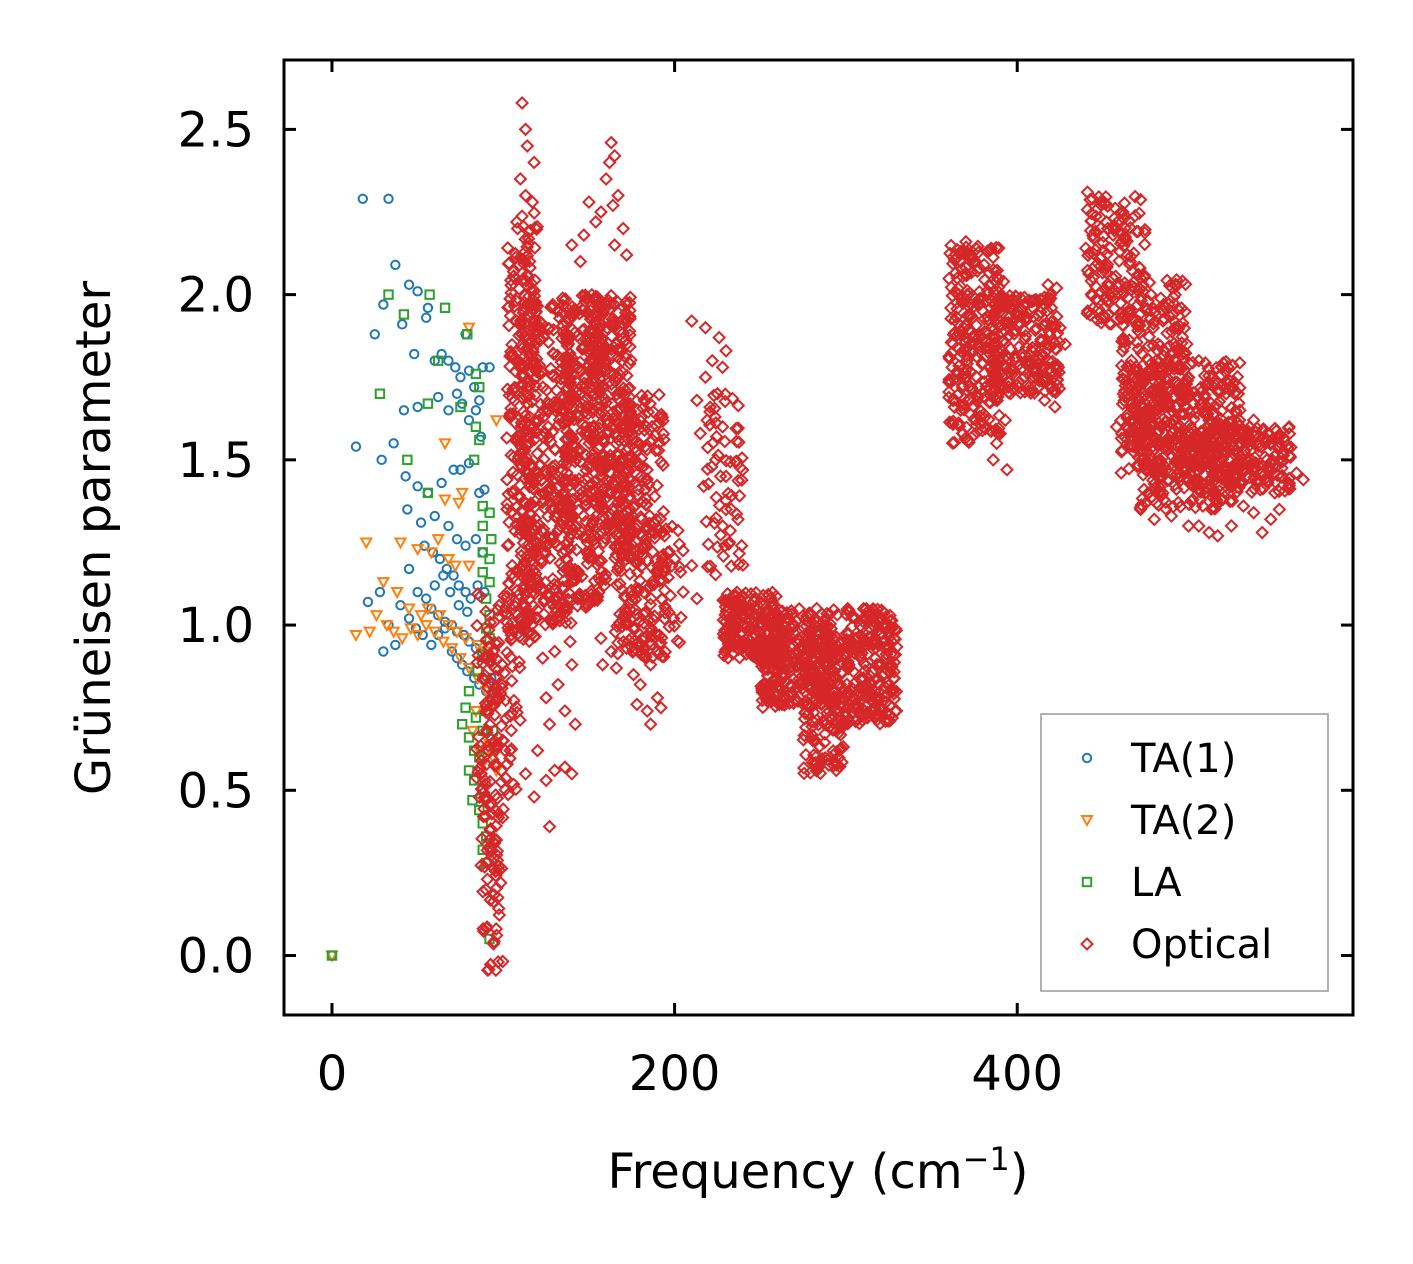 The width and height of the screenshot is (1413, 1264). I want to click on x-axis-title-end: ), so click(1019, 1172).